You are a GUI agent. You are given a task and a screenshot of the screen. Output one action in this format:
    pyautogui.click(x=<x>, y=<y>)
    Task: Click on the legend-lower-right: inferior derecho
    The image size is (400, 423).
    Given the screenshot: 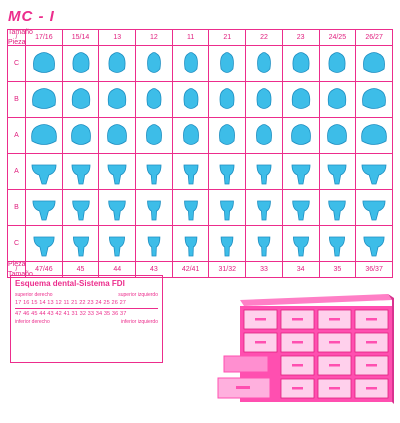 What is the action you would take?
    pyautogui.click(x=32, y=322)
    